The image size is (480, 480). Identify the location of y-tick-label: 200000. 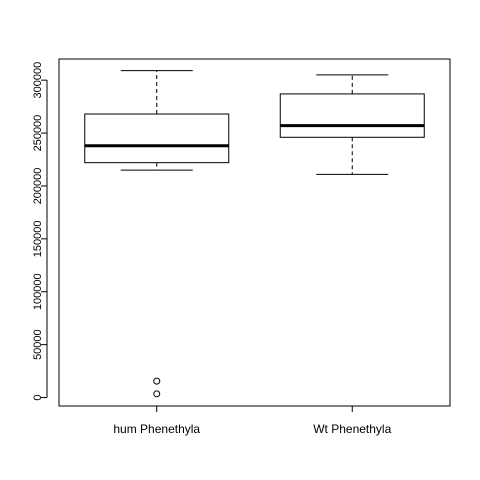
(38, 186).